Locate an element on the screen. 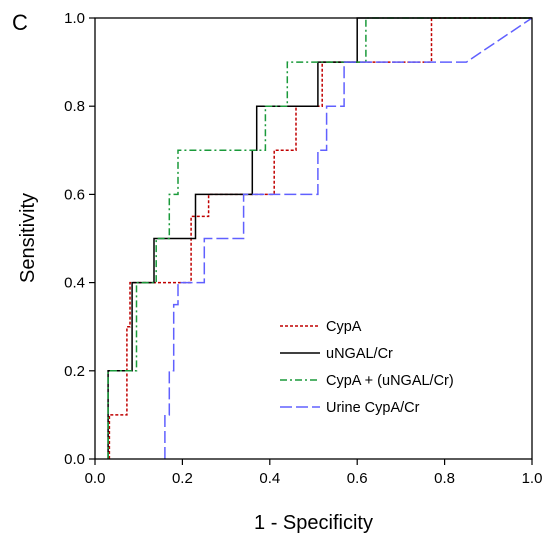 Image resolution: width=550 pixels, height=541 pixels. y-tick-label: 0.4 is located at coordinates (74, 283).